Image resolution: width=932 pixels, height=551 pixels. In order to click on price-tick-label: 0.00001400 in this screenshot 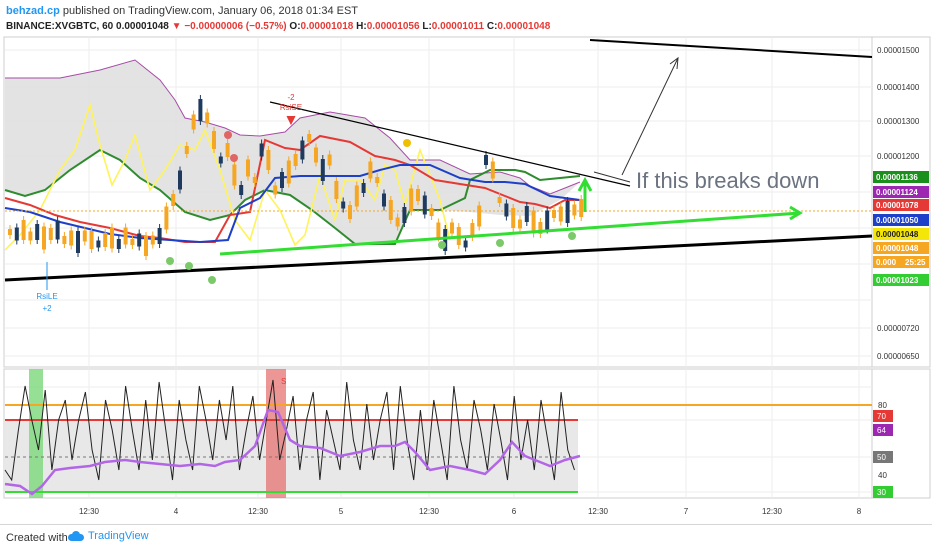, I will do `click(898, 87)`.